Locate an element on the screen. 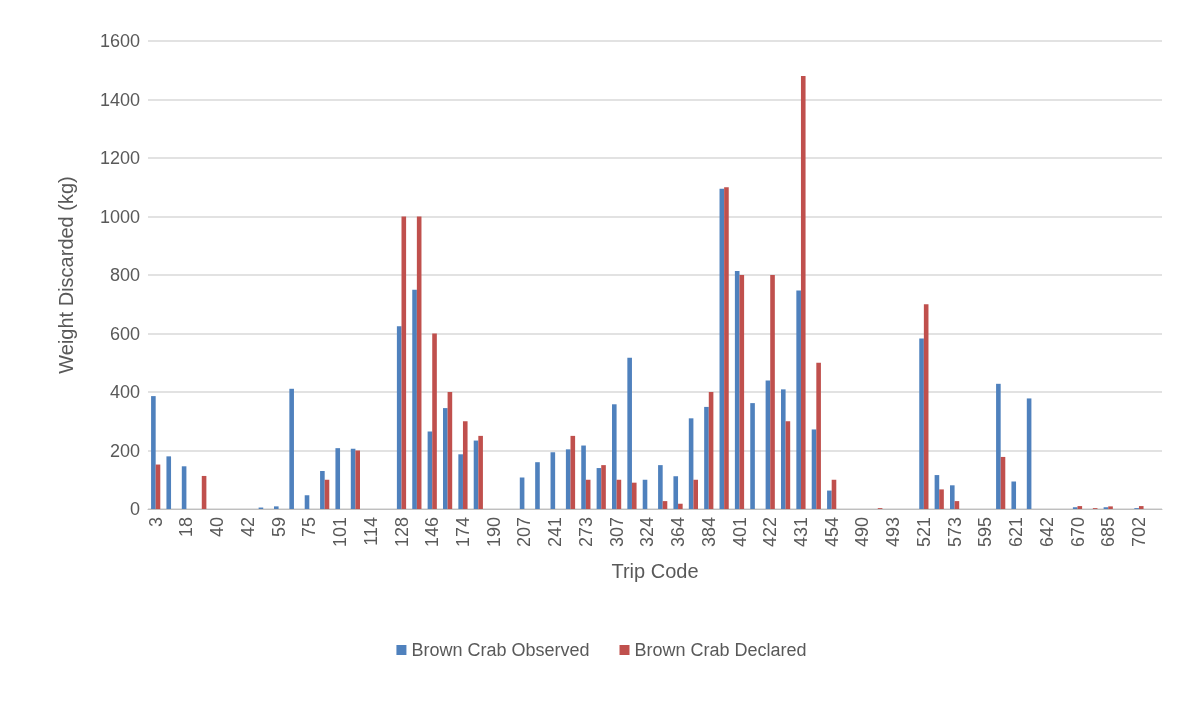 The width and height of the screenshot is (1203, 702). x-tick-label: 595 is located at coordinates (985, 532).